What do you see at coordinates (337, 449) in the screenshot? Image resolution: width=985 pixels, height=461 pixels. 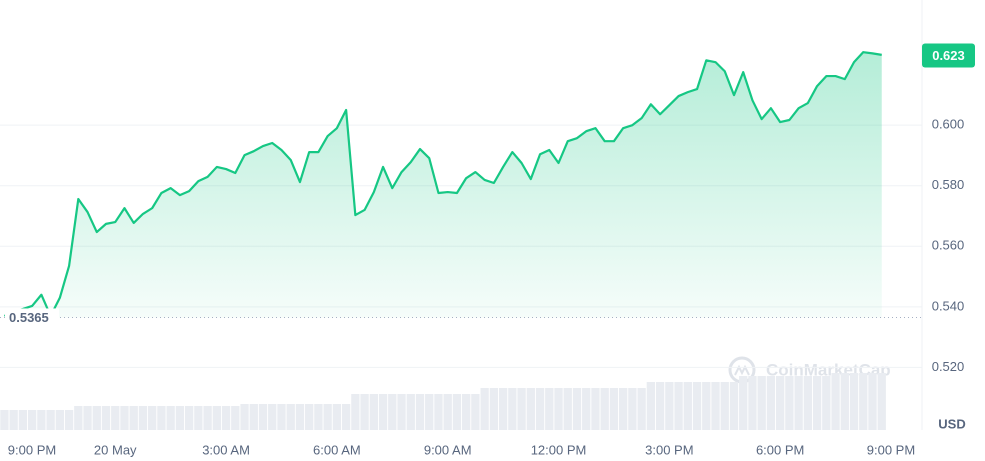 I see `x-tick-label: 6:00 AM` at bounding box center [337, 449].